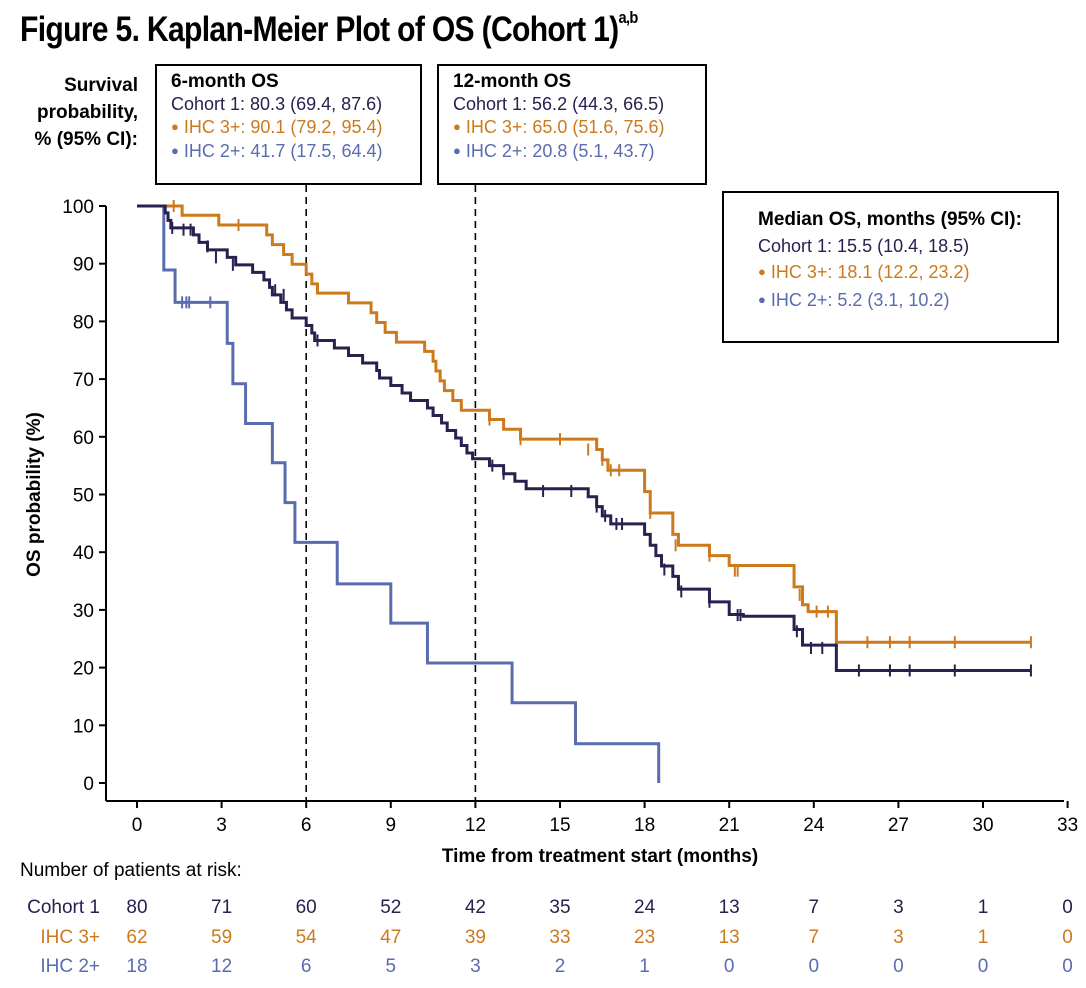  Describe the element at coordinates (306, 907) in the screenshot. I see `risk-count: 60` at that location.